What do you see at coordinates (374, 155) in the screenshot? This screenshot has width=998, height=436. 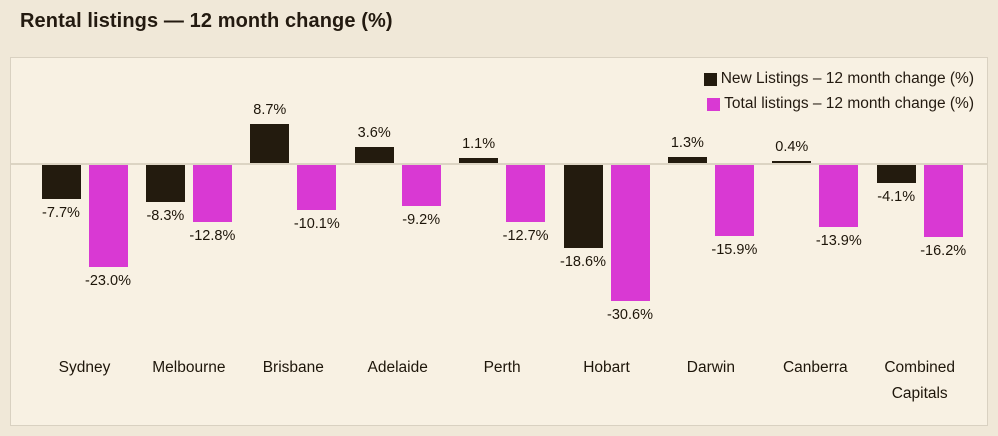 I see `bar-adelaide-new` at bounding box center [374, 155].